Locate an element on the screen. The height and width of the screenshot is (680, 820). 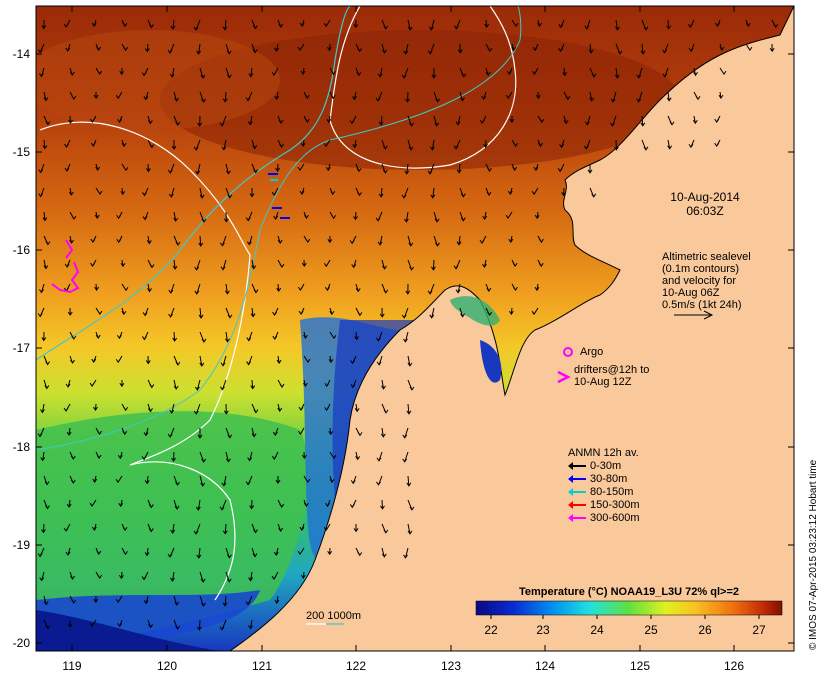
colorbar-tick-label: 24 is located at coordinates (597, 630).